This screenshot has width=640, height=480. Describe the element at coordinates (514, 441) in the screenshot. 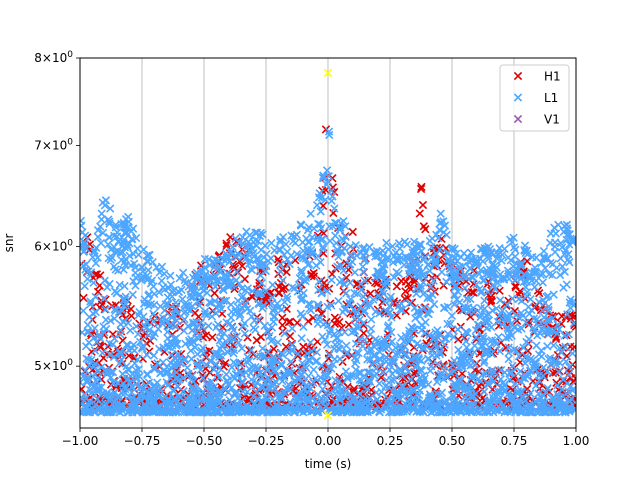

I see `x-tick-label: 0.75` at that location.